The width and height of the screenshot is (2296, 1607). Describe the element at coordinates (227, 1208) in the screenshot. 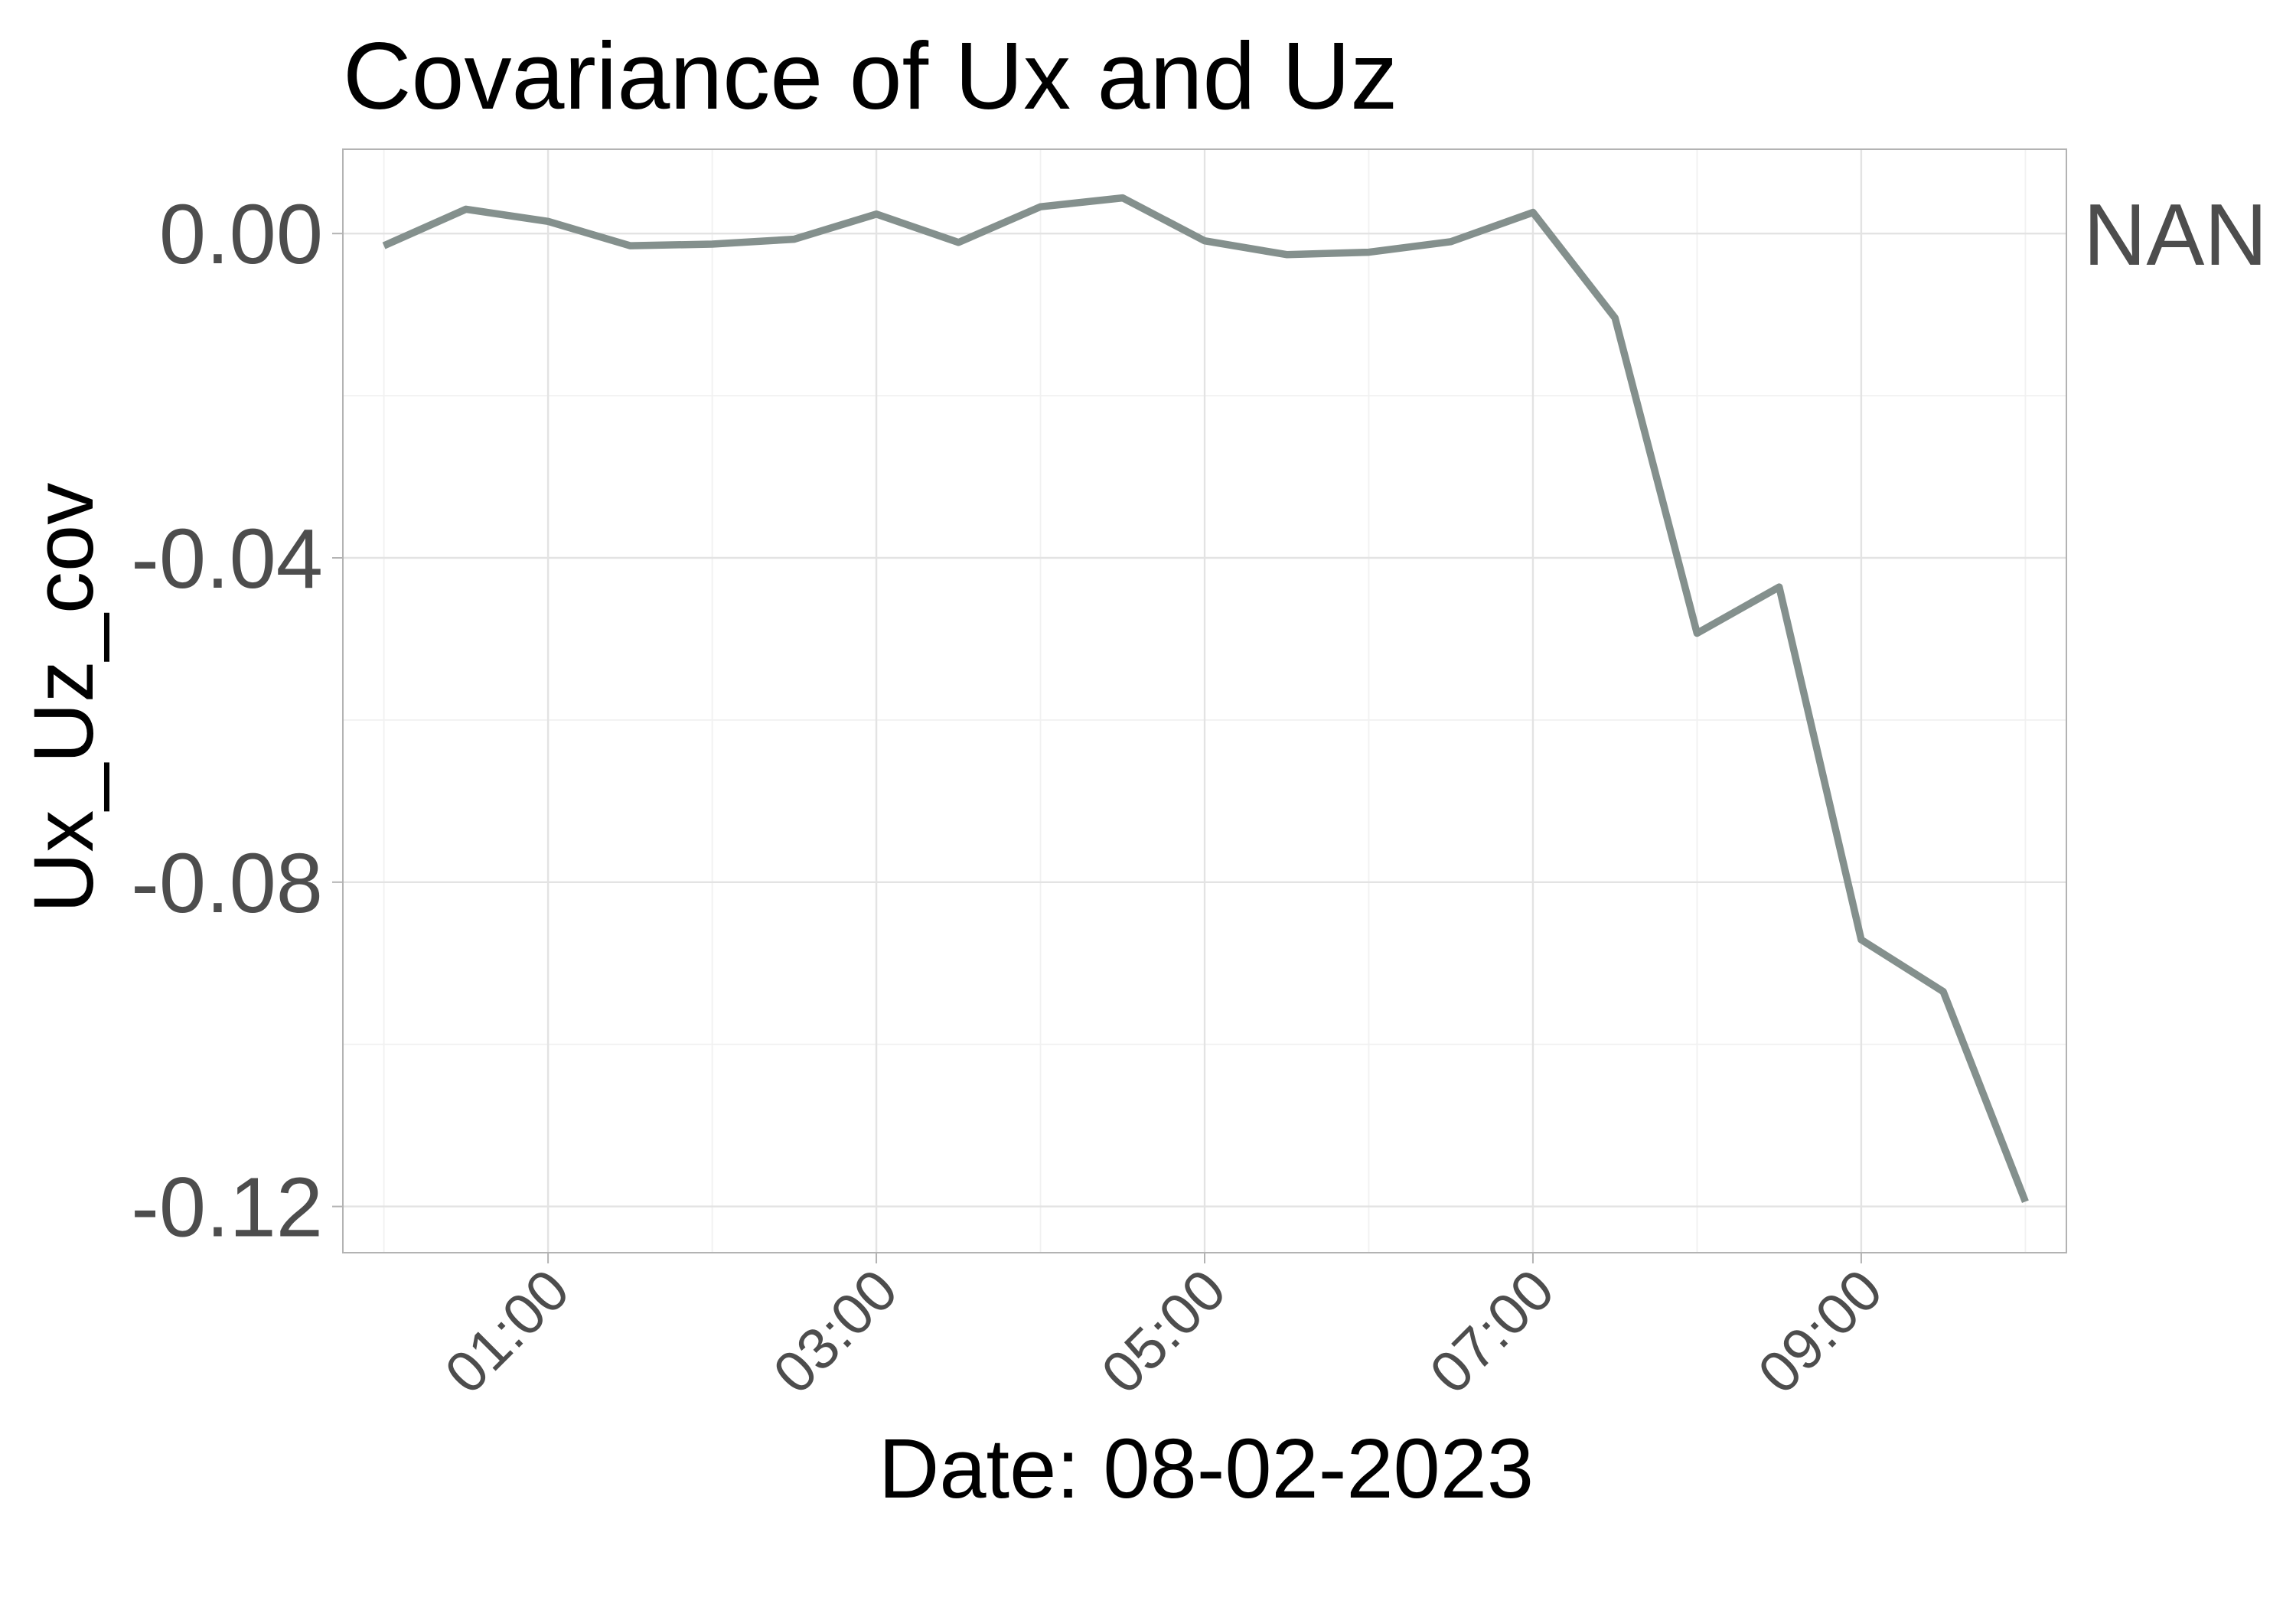

I see `y-tick-label: -0.12` at that location.